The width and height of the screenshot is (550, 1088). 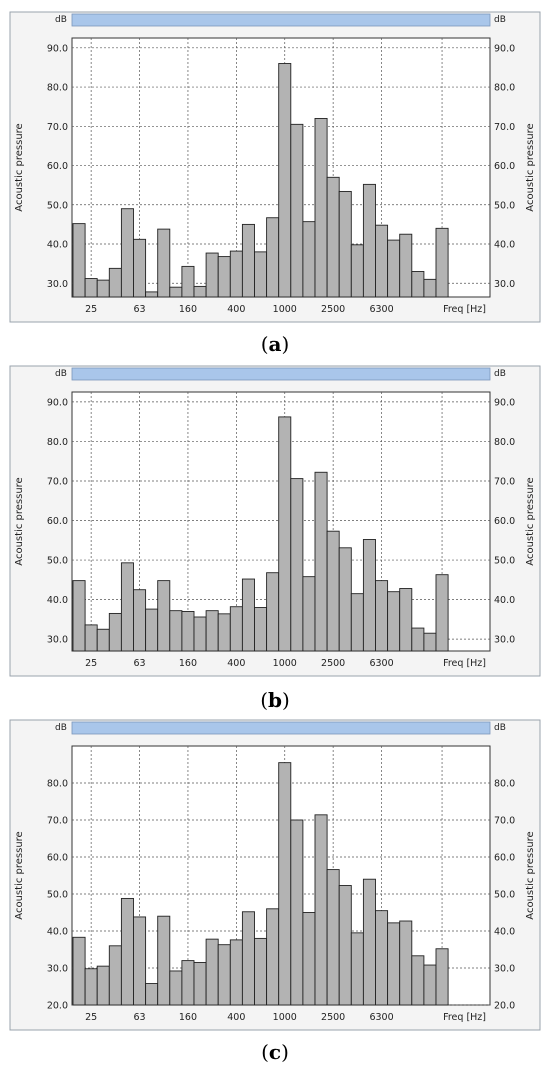 What do you see at coordinates (236, 309) in the screenshot?
I see `x-tick-label: 400` at bounding box center [236, 309].